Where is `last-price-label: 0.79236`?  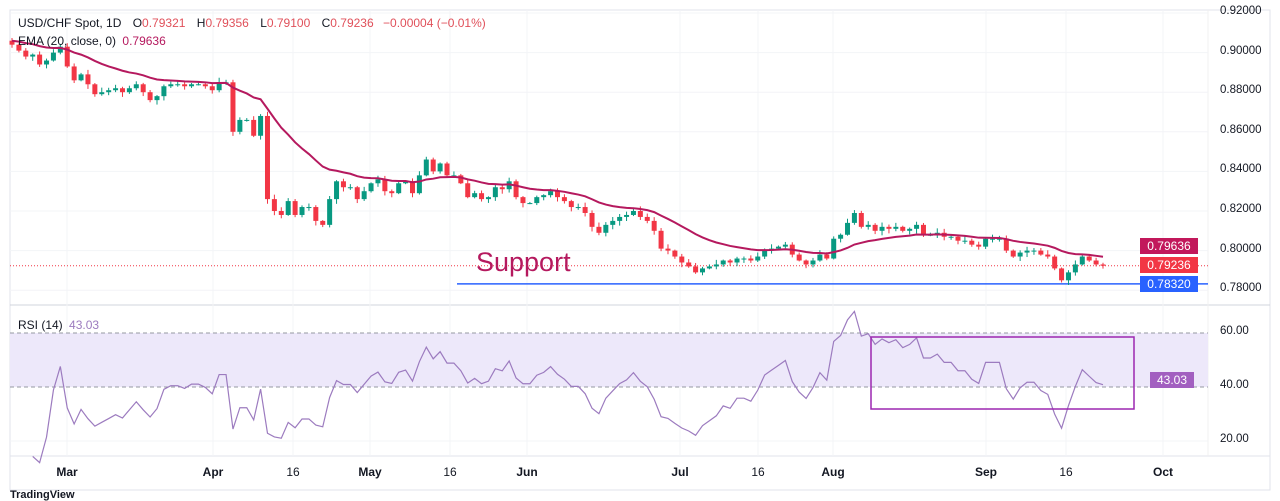
last-price-label: 0.79236 is located at coordinates (1169, 265).